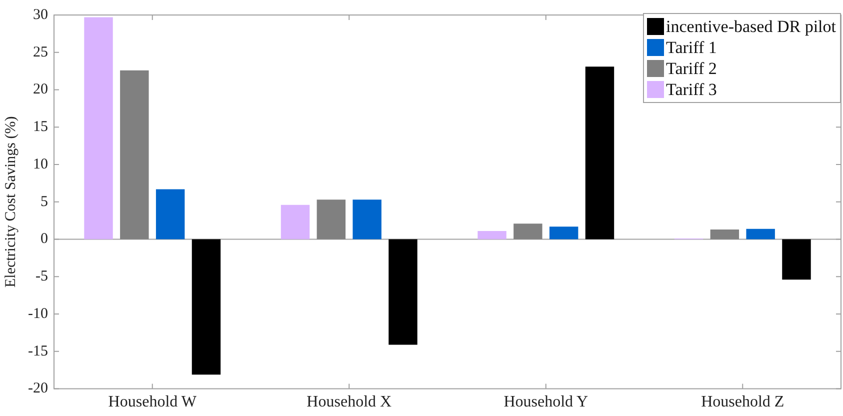 This screenshot has height=416, width=843. Describe the element at coordinates (691, 68) in the screenshot. I see `legend-label: Tariff 2` at that location.